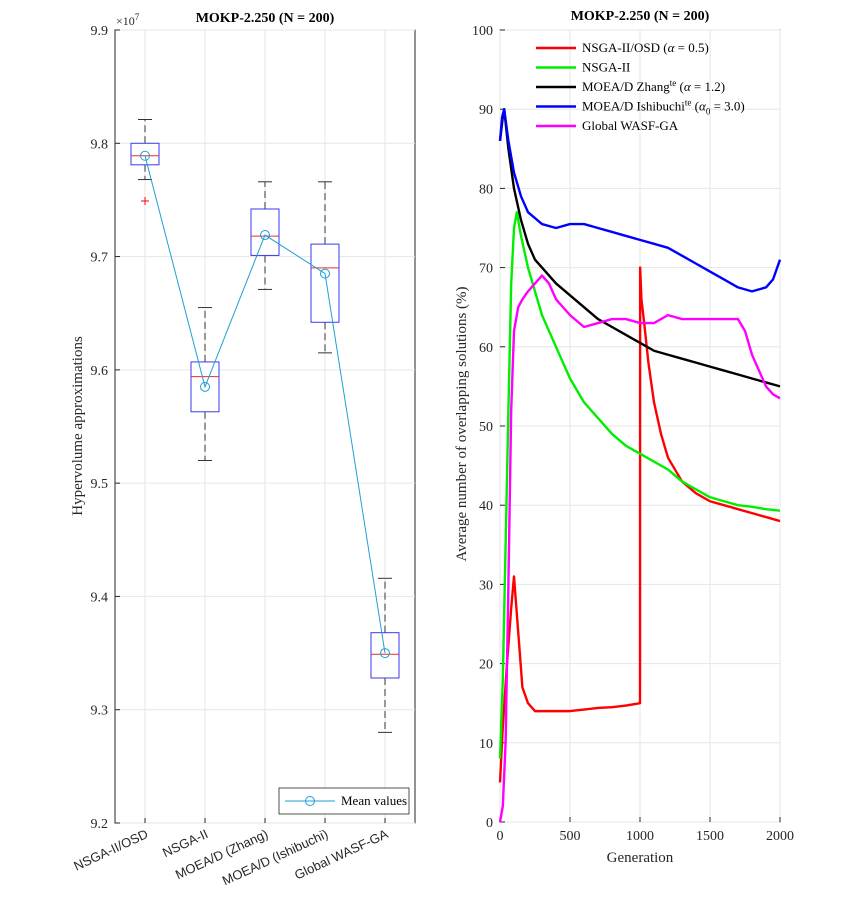 The width and height of the screenshot is (841, 905). Describe the element at coordinates (710, 836) in the screenshot. I see `line-x-tick-label: 1500` at that location.